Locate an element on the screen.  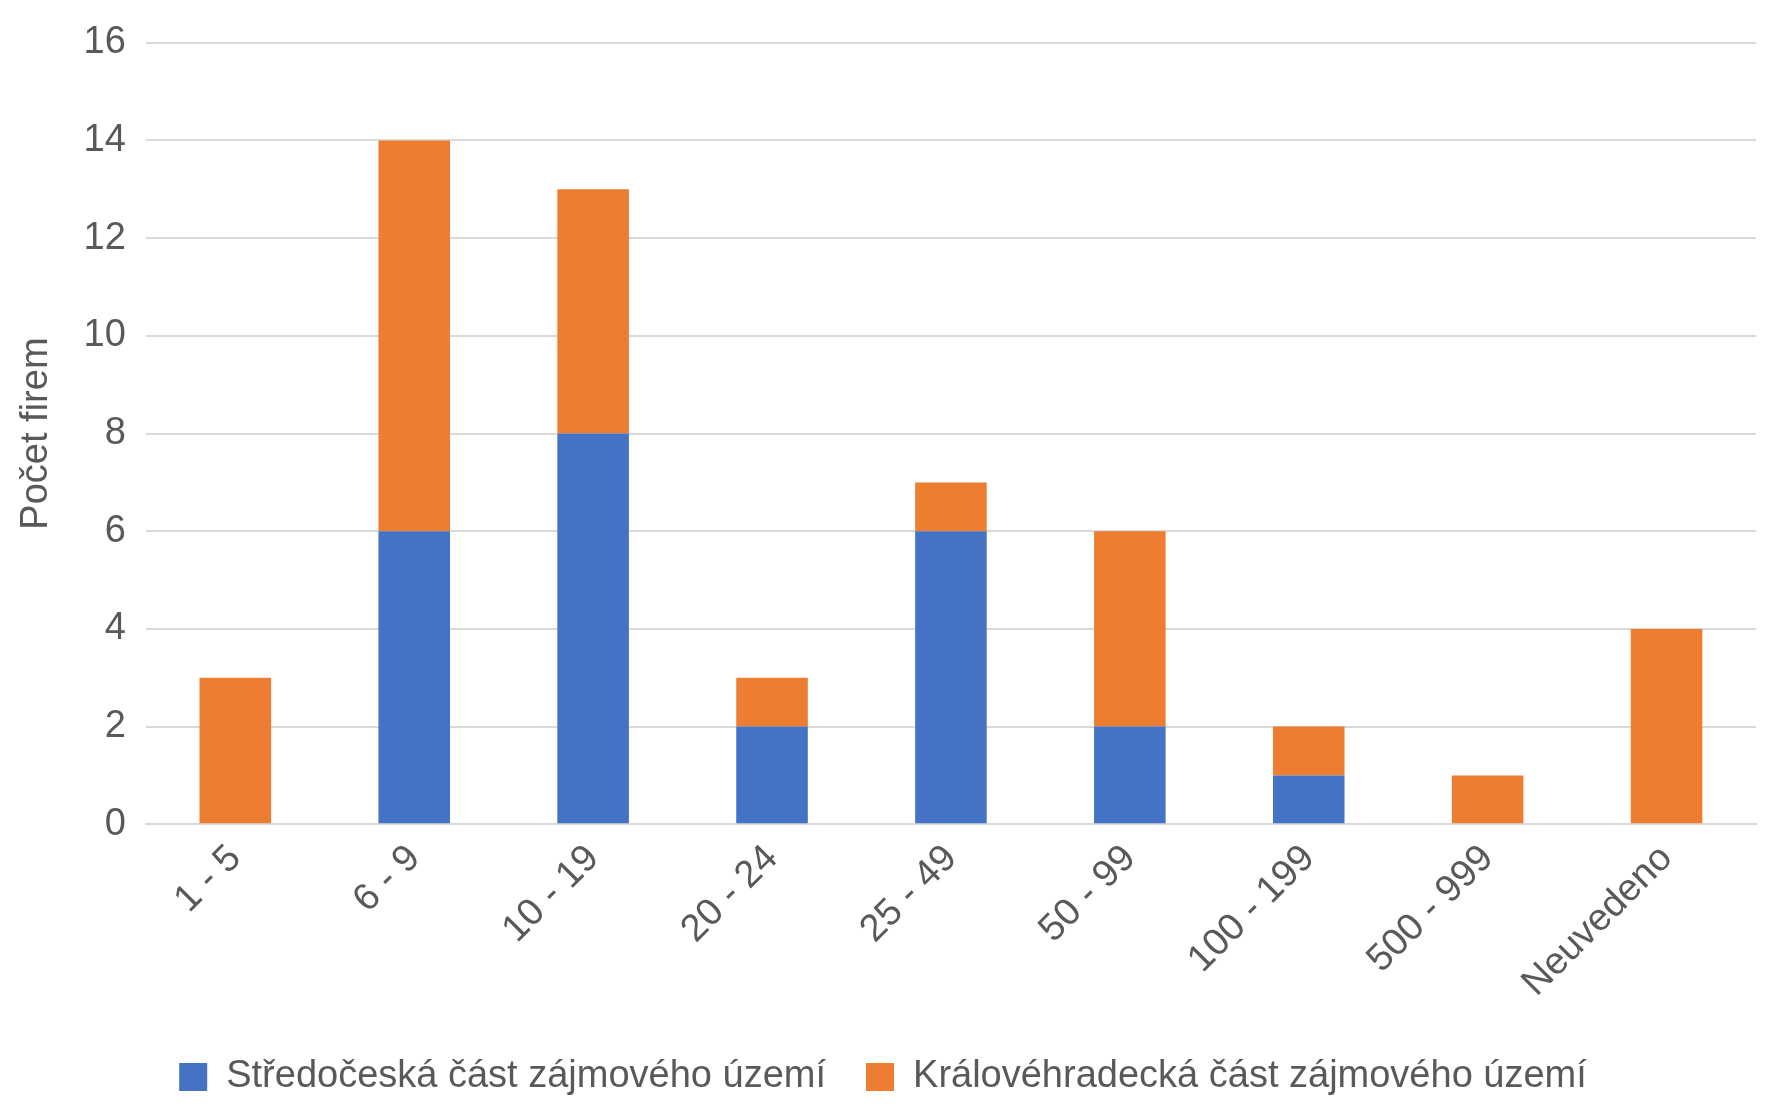
y-tick-label: 14 is located at coordinates (104, 137).